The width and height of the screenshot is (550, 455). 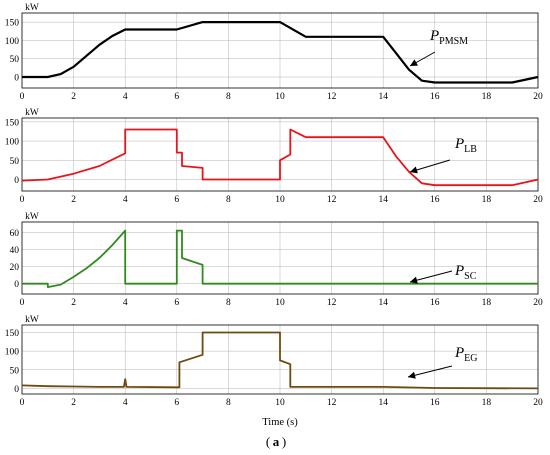 I want to click on figure-caption: ( a ), so click(x=276, y=441).